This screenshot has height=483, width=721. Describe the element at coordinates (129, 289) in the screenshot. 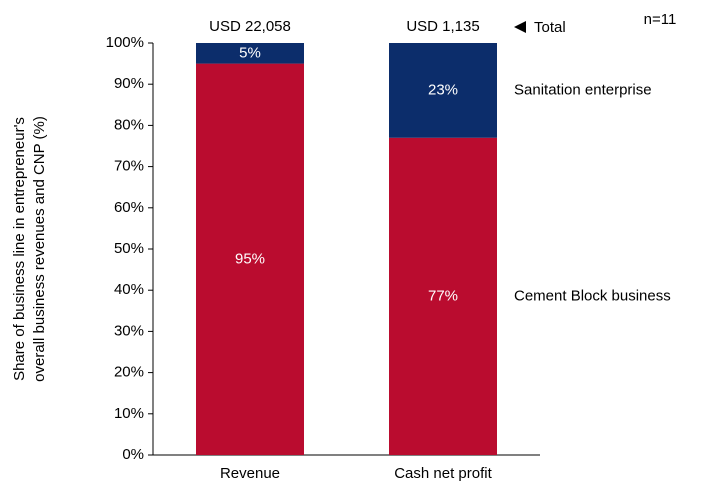

I see `y-tick-label: 40%` at that location.